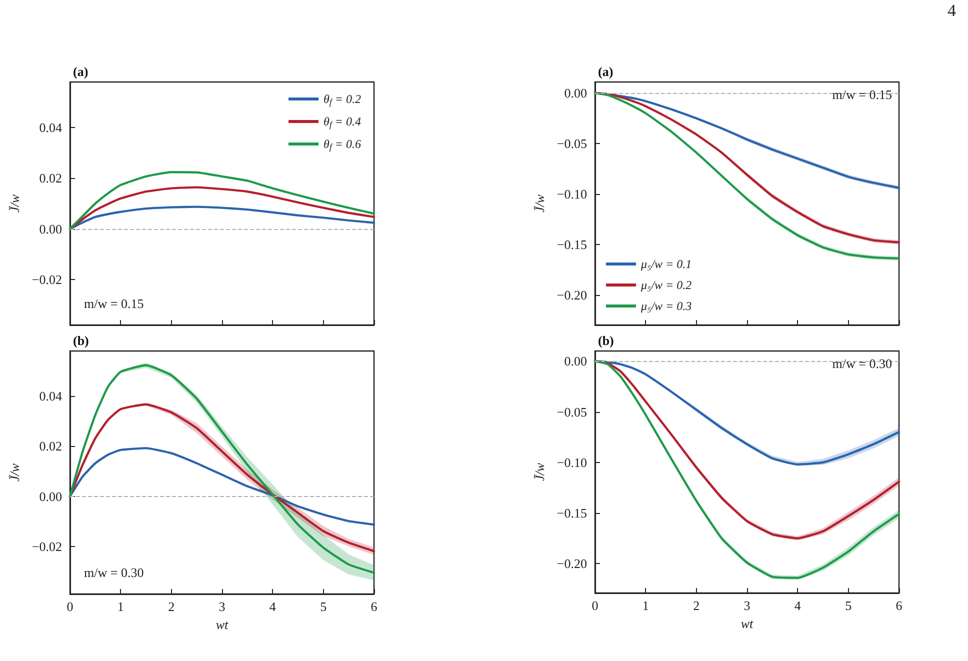 This screenshot has height=661, width=968. I want to click on text: 4, so click(952, 10).